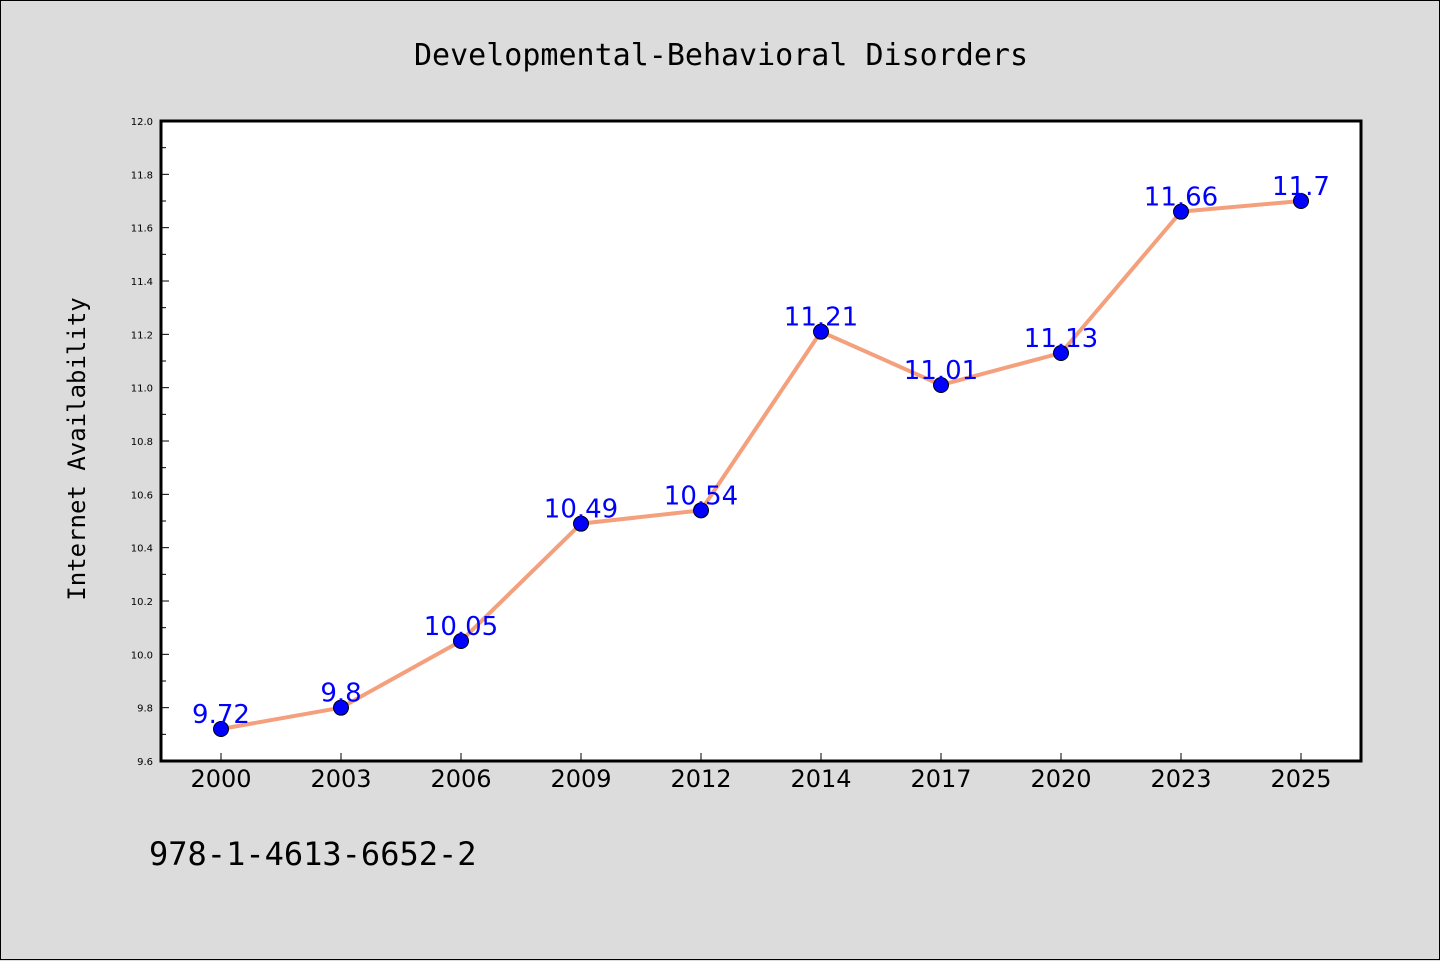 The width and height of the screenshot is (1440, 961). What do you see at coordinates (220, 779) in the screenshot?
I see `x-tick-label: 2000` at bounding box center [220, 779].